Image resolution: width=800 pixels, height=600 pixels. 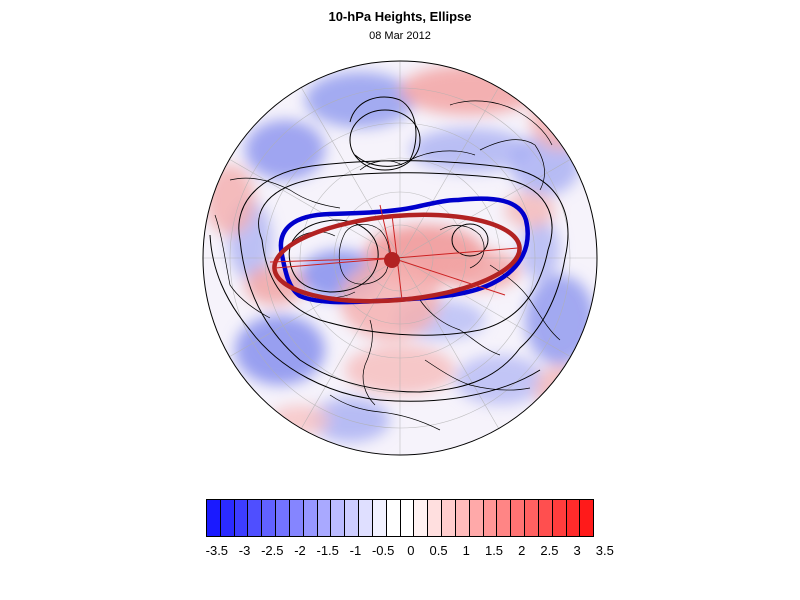 I want to click on colorbar-label: -2, so click(x=300, y=550).